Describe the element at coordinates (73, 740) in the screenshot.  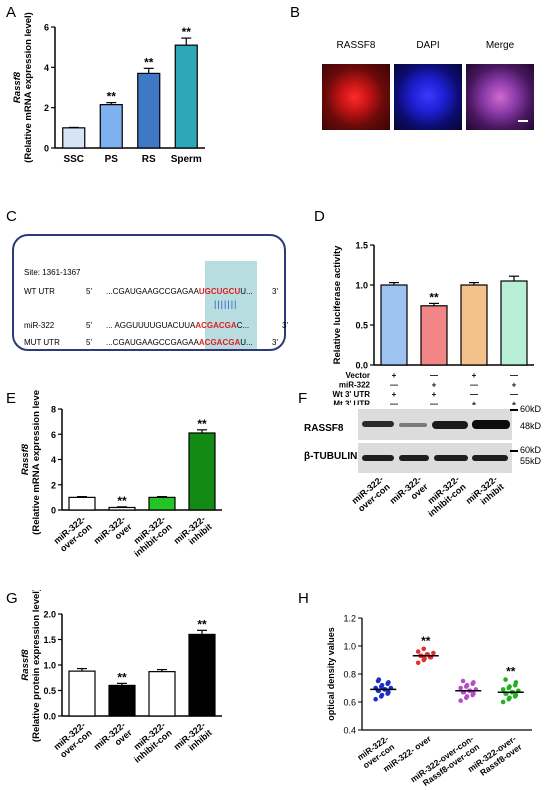
I see `x-tick-label: miR-322-over-con` at that location.